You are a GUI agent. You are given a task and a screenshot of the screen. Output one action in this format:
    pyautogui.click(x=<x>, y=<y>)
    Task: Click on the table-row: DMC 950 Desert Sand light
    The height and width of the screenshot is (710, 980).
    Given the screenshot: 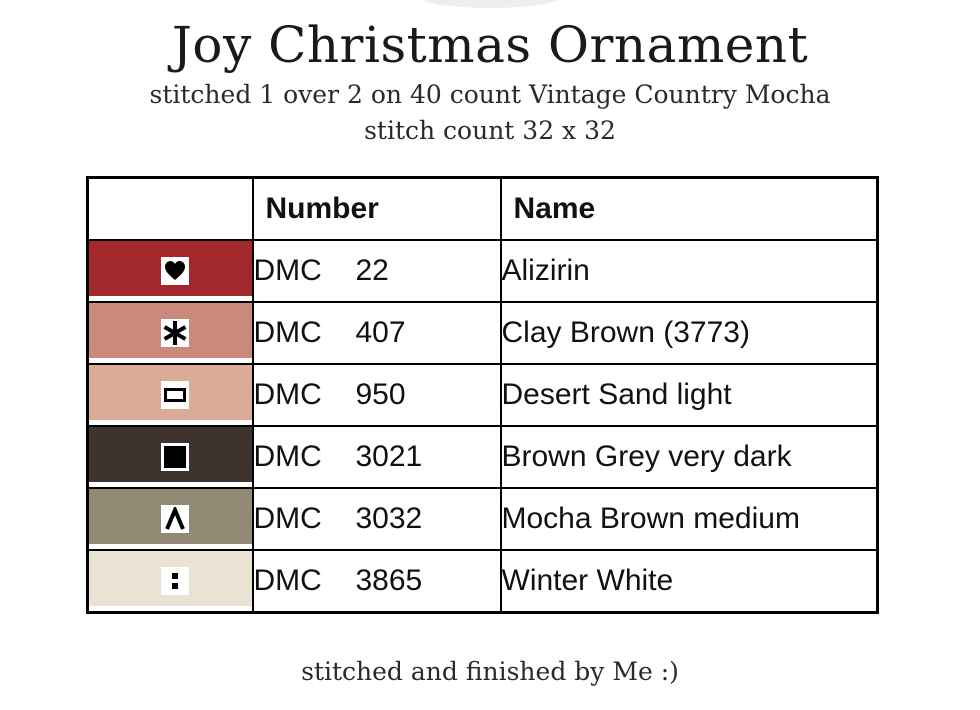 What is the action you would take?
    pyautogui.click(x=482, y=395)
    